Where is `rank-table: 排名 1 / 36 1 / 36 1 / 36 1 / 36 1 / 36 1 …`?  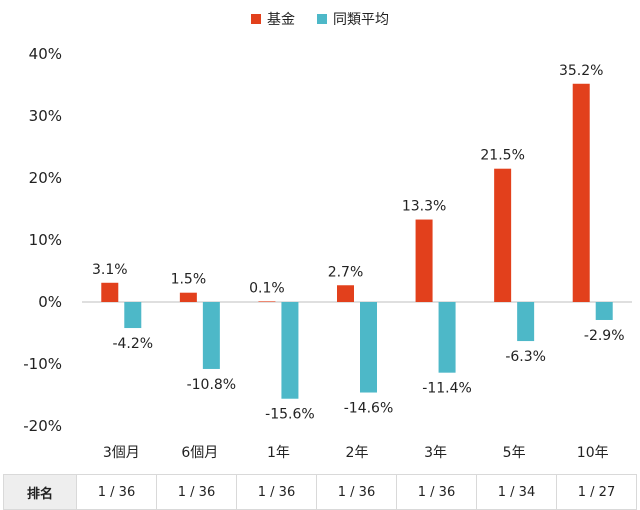 rank-table: 排名 1 / 36 1 / 36 1 / 36 1 / 36 1 / 36 1 … is located at coordinates (320, 492).